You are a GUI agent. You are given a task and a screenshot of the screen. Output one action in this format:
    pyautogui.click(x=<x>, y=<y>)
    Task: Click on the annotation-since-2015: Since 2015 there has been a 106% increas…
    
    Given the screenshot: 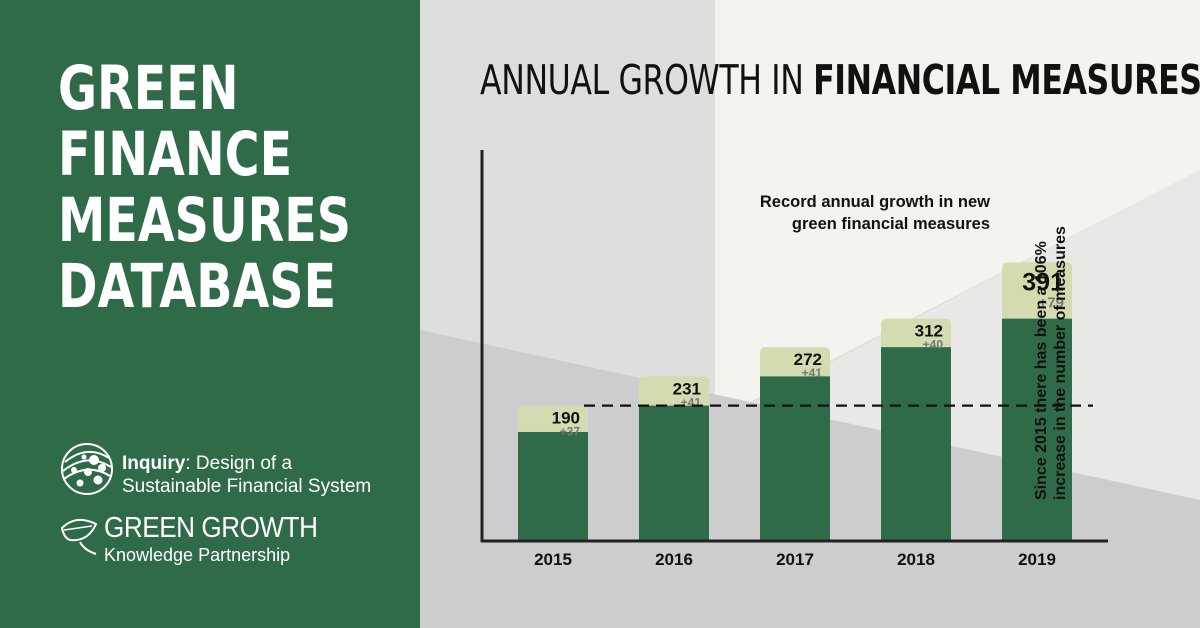 What is the action you would take?
    pyautogui.click(x=1051, y=350)
    